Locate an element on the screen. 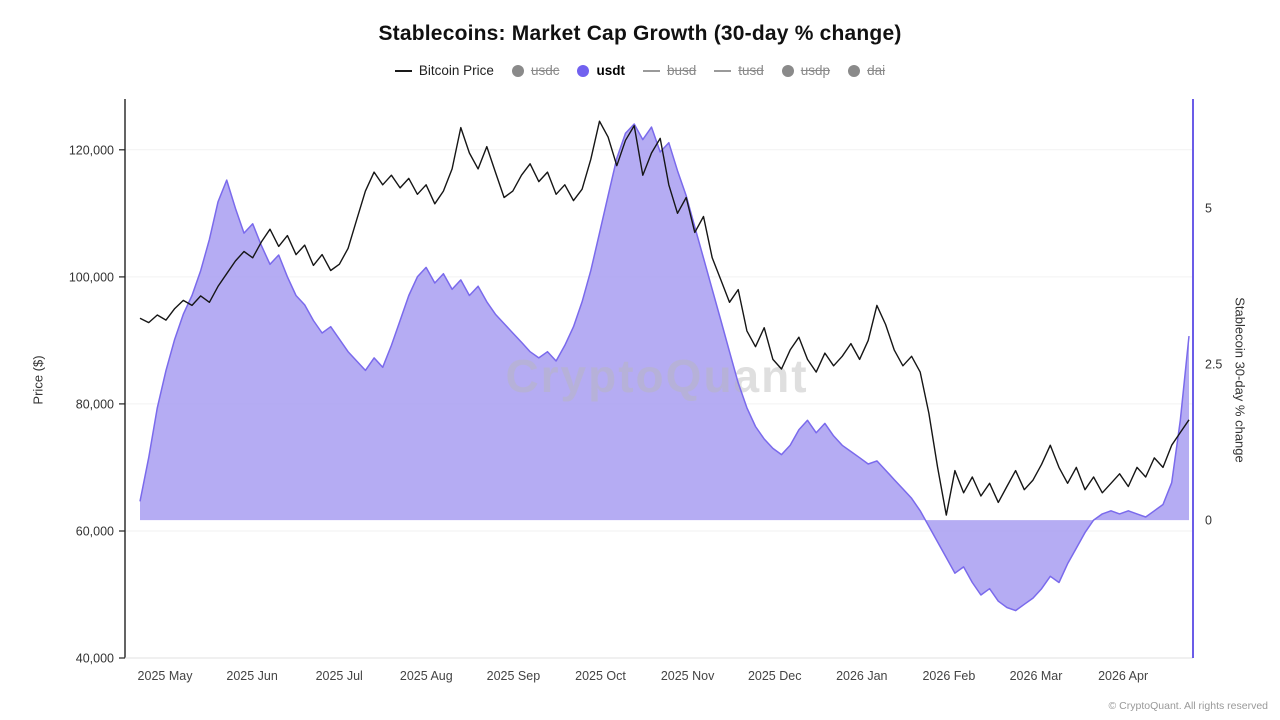  left-axis-tick-label: 100,000 is located at coordinates (91, 277).